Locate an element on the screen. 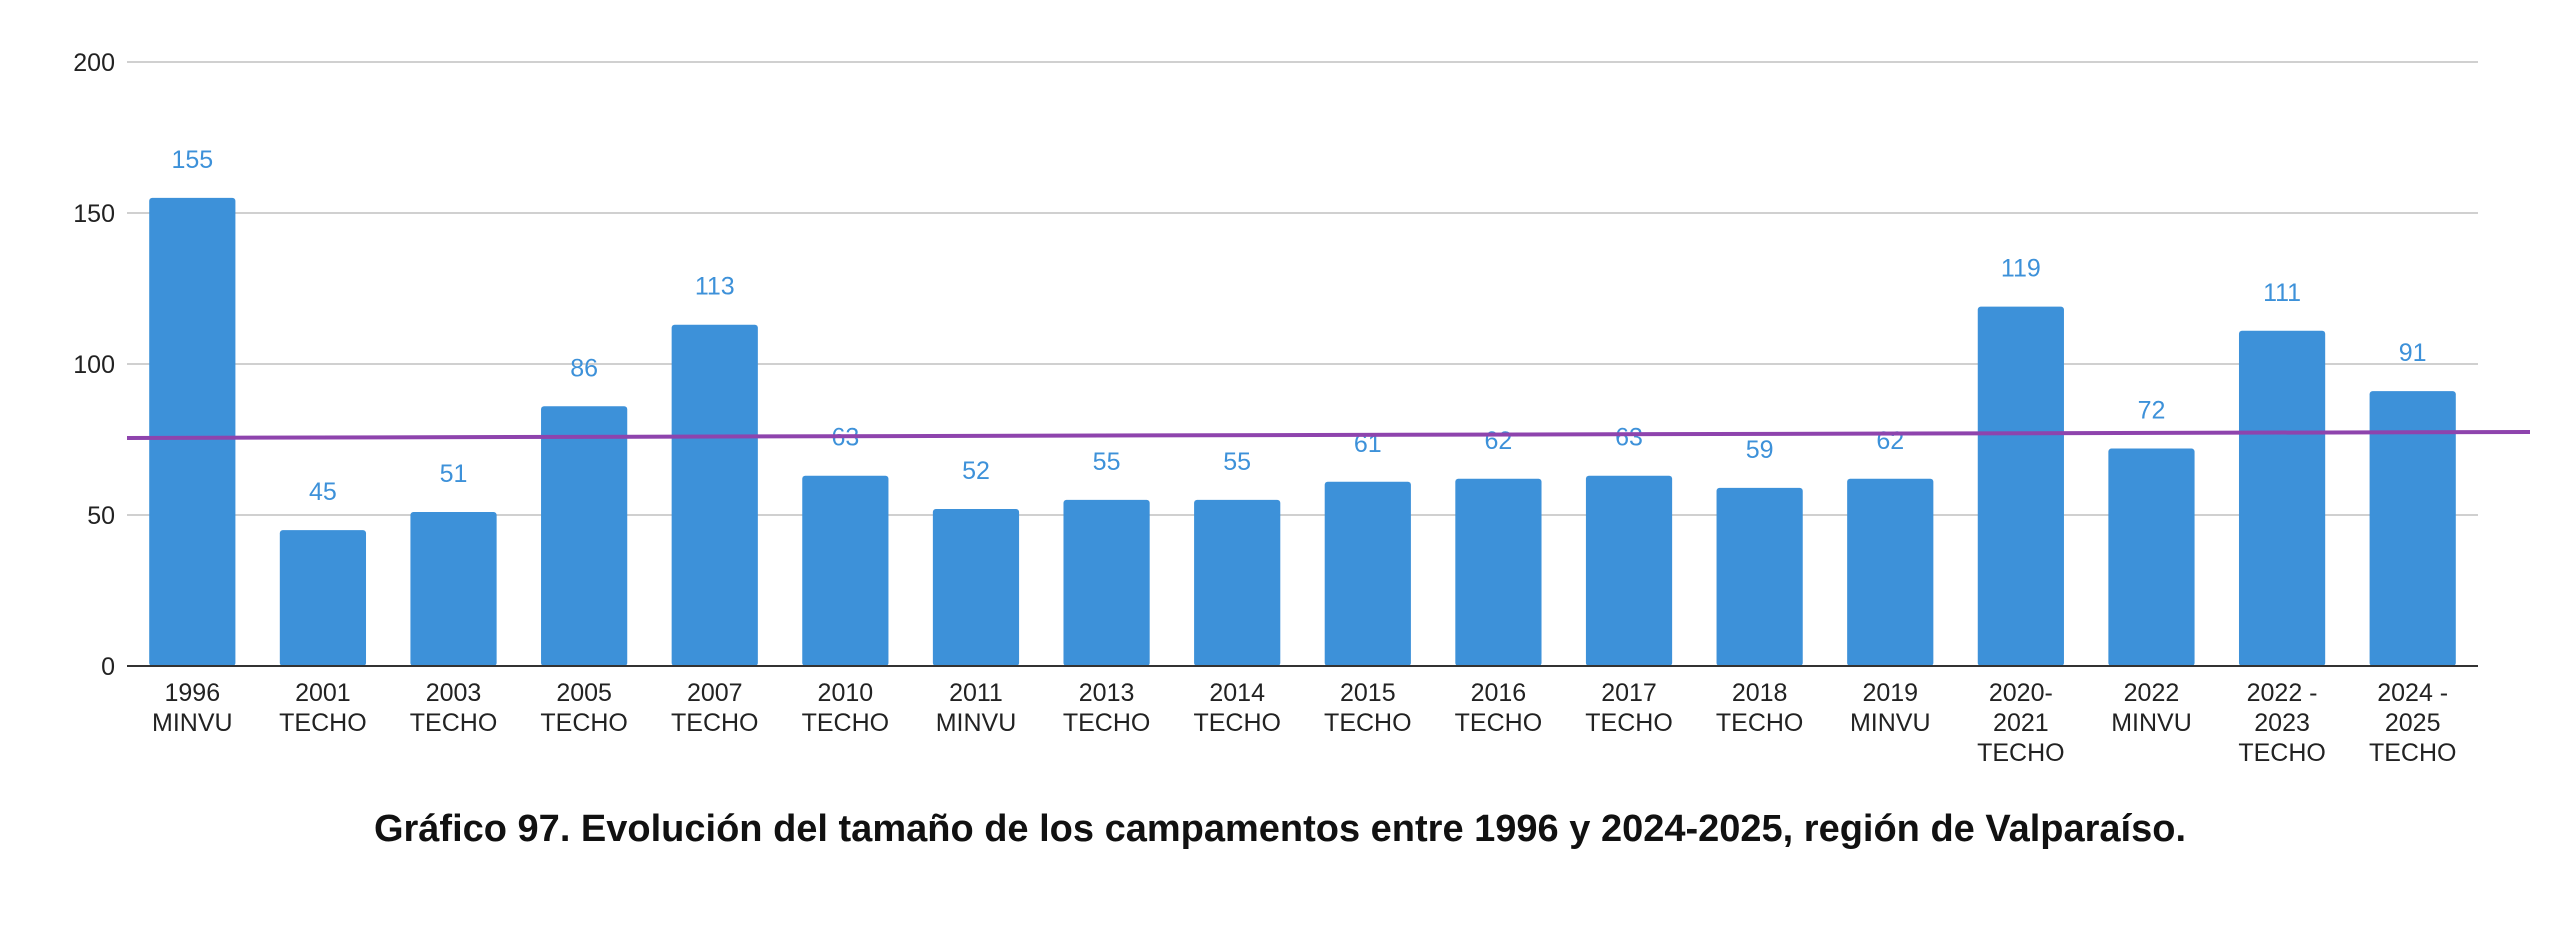 This screenshot has height=934, width=2560. x-tick-label: 2022 MINVU is located at coordinates (2151, 708).